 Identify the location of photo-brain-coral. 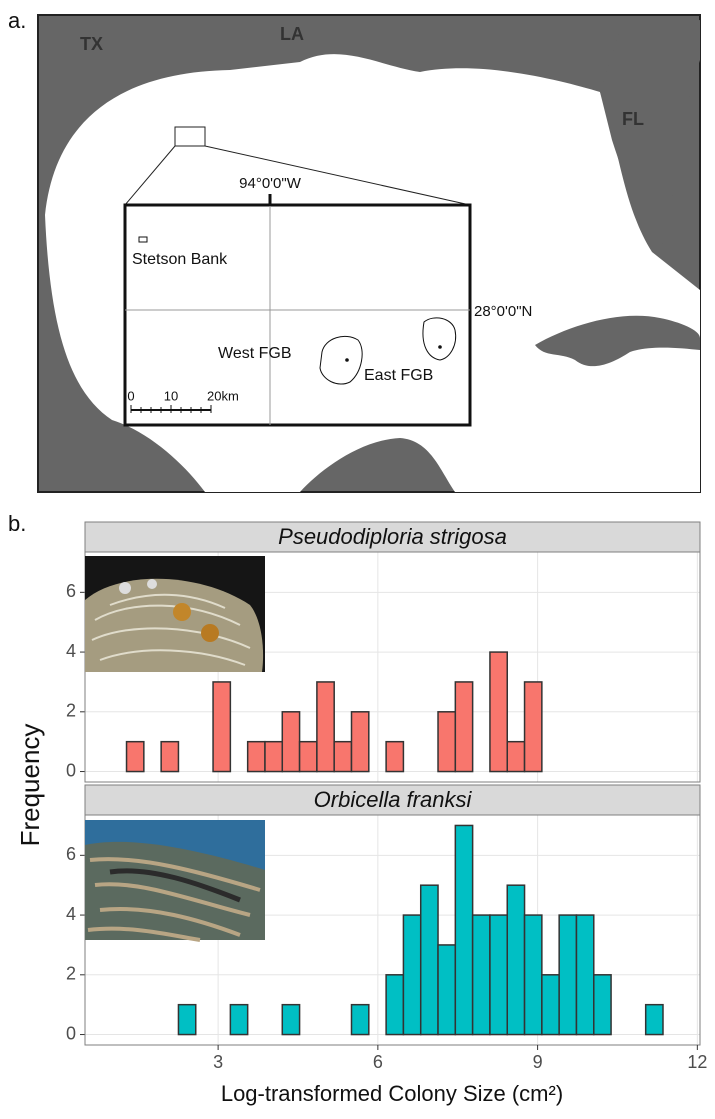
(175, 614).